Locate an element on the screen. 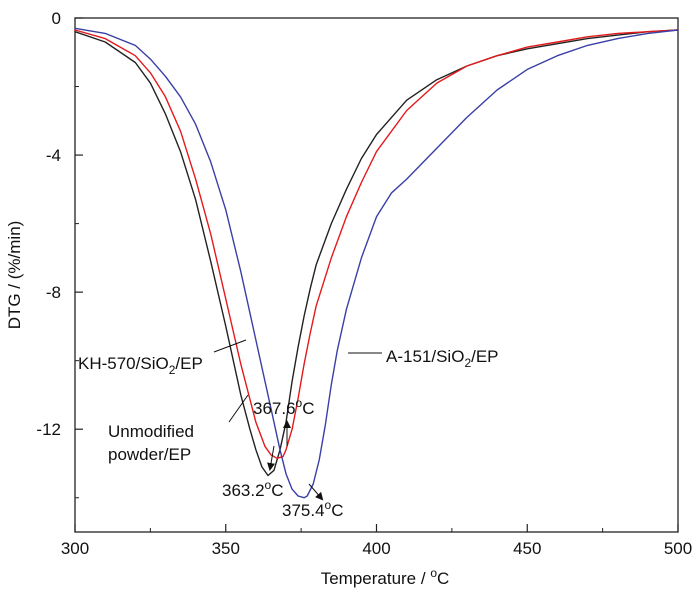  x-tick-label: 500 is located at coordinates (678, 548).